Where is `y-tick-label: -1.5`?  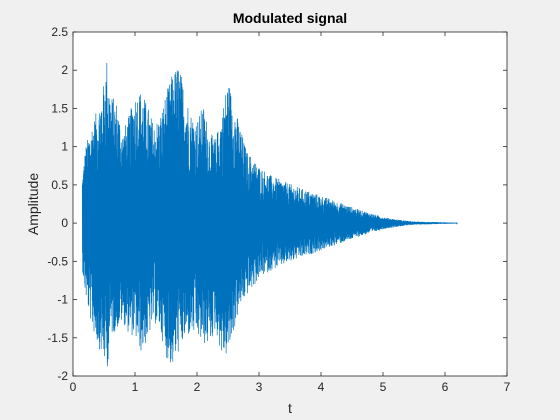 y-tick-label: -1.5 is located at coordinates (57, 338).